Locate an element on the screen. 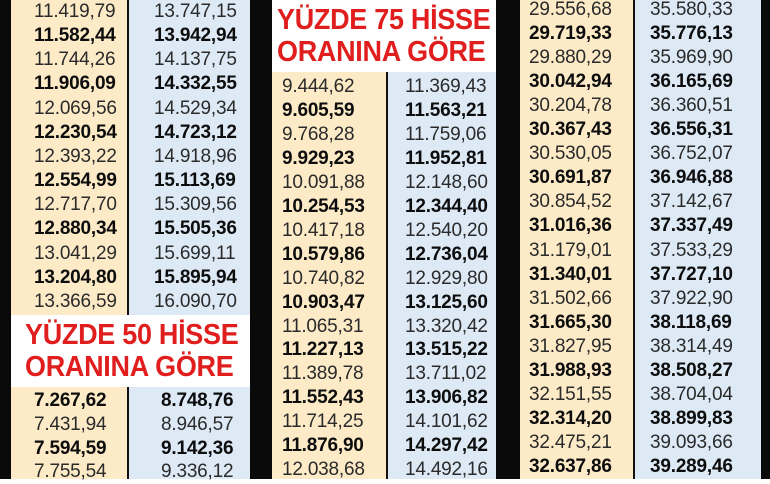 The width and height of the screenshot is (770, 484). table-row: 11.389,78 13.711,02 is located at coordinates (384, 374).